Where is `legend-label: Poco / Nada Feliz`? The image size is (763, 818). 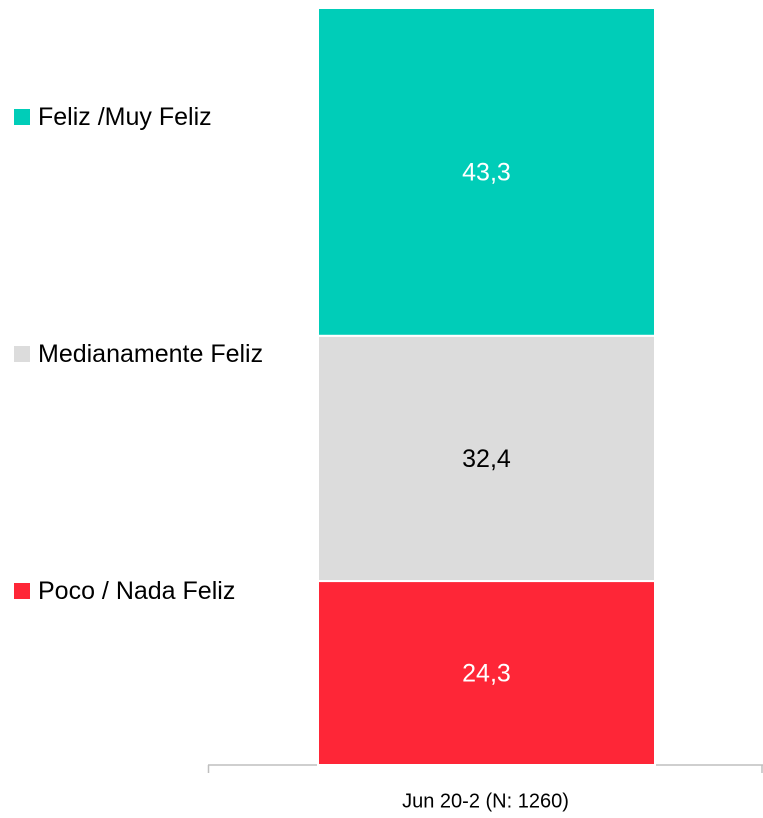
legend-label: Poco / Nada Feliz is located at coordinates (137, 591).